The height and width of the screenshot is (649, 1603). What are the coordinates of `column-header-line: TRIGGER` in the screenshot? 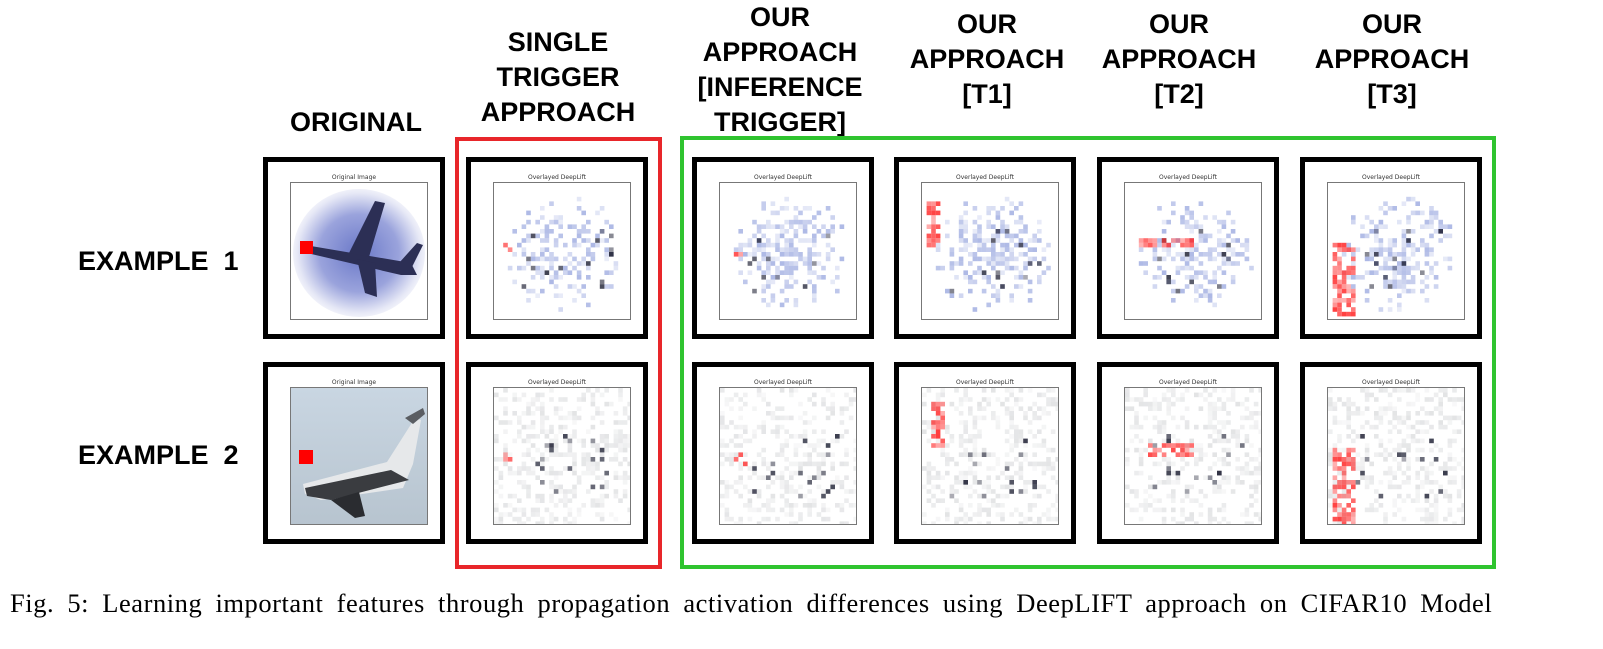 It's located at (558, 77).